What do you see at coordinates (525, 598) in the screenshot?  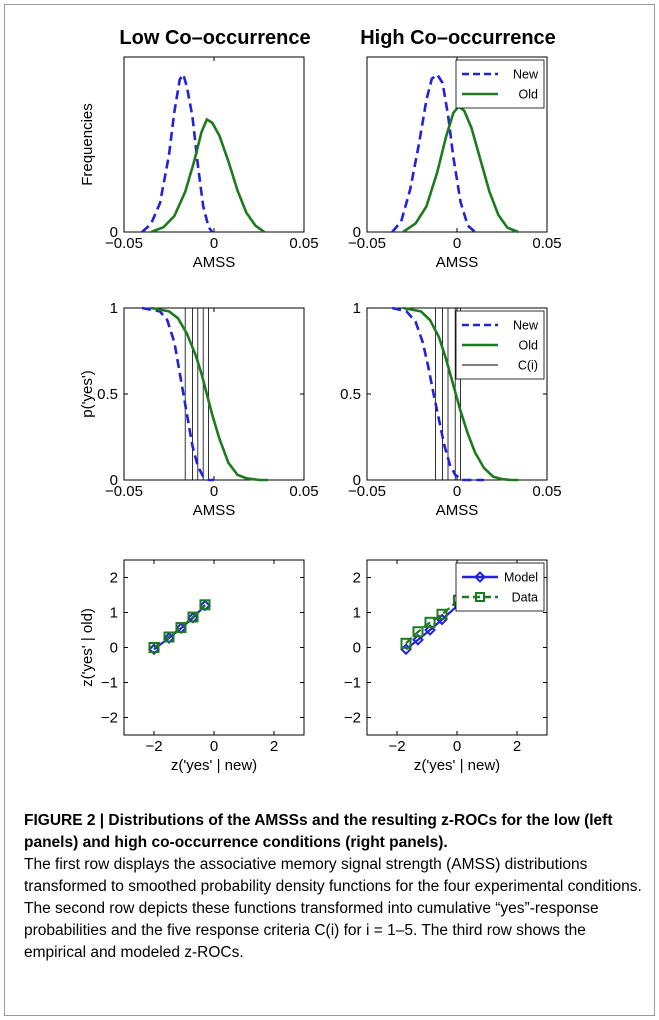 I see `legend-label: Data` at bounding box center [525, 598].